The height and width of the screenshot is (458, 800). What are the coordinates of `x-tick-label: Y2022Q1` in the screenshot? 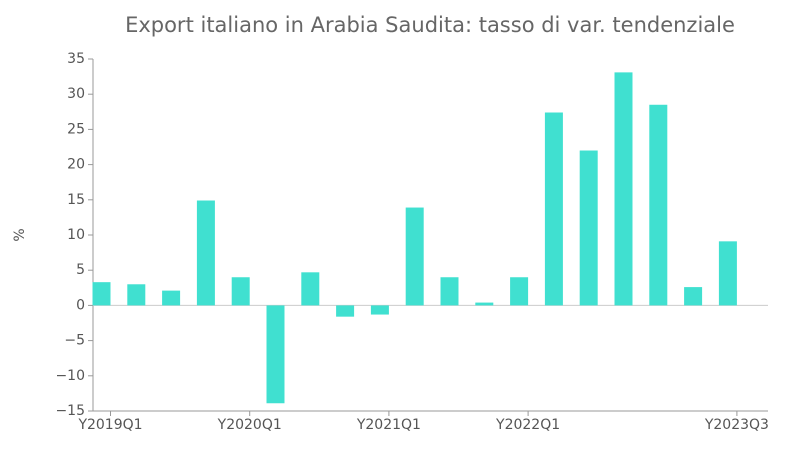 It's located at (527, 425).